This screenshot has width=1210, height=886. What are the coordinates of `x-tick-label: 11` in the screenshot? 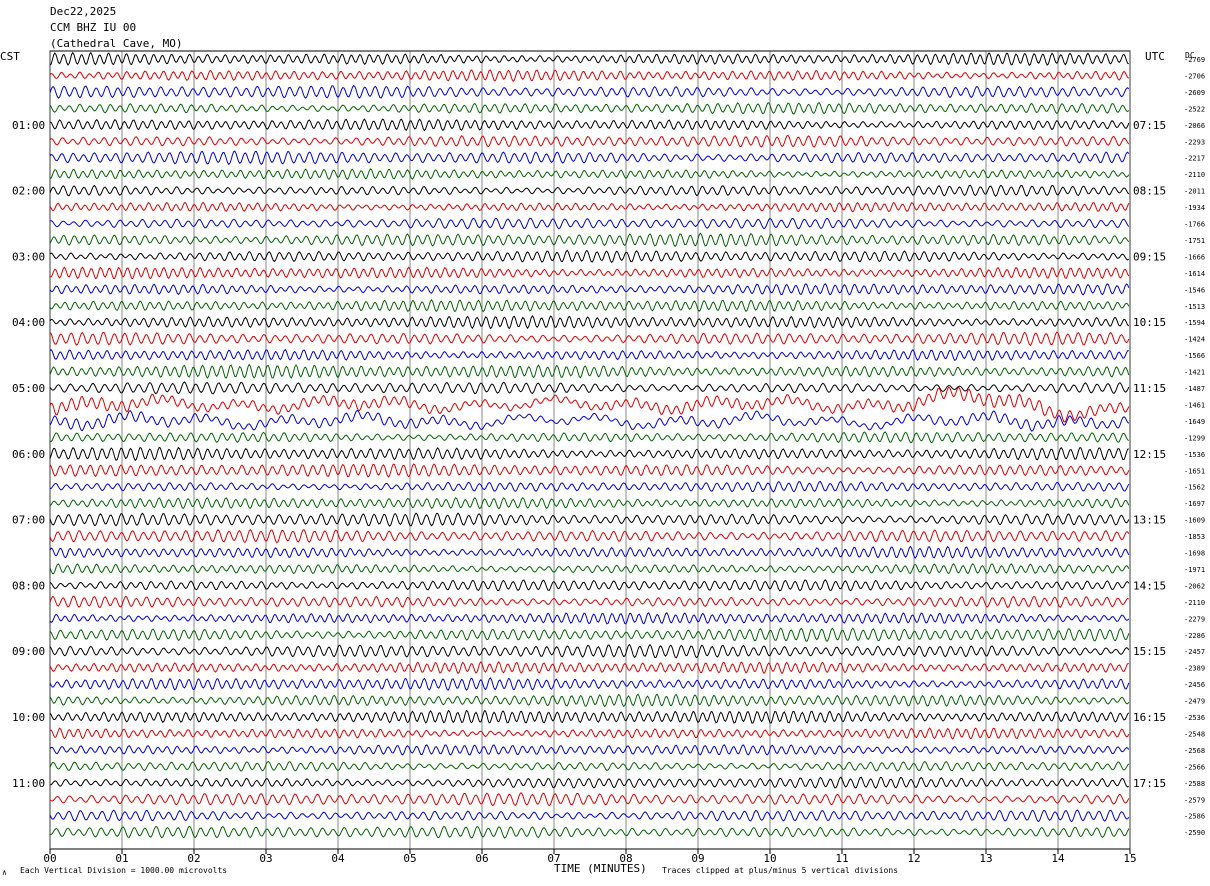 It's located at (841, 858).